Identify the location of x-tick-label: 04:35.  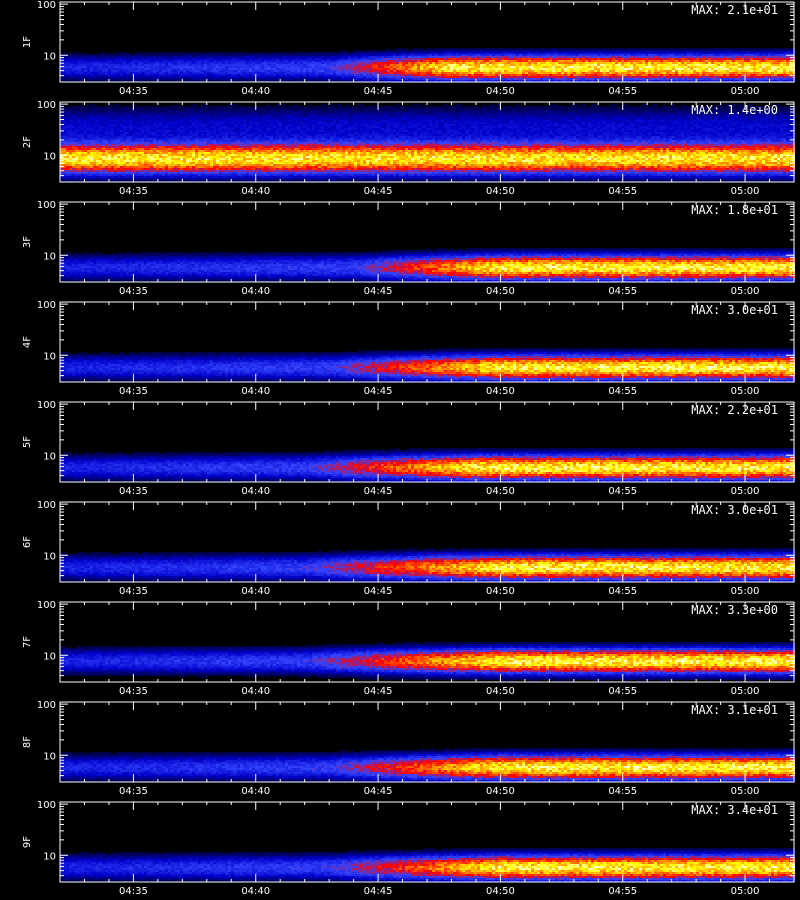
(133, 91).